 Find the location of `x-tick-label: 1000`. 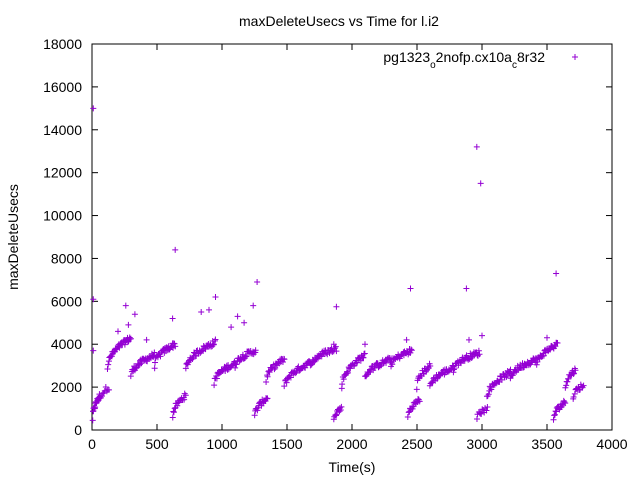

x-tick-label: 1000 is located at coordinates (221, 444).